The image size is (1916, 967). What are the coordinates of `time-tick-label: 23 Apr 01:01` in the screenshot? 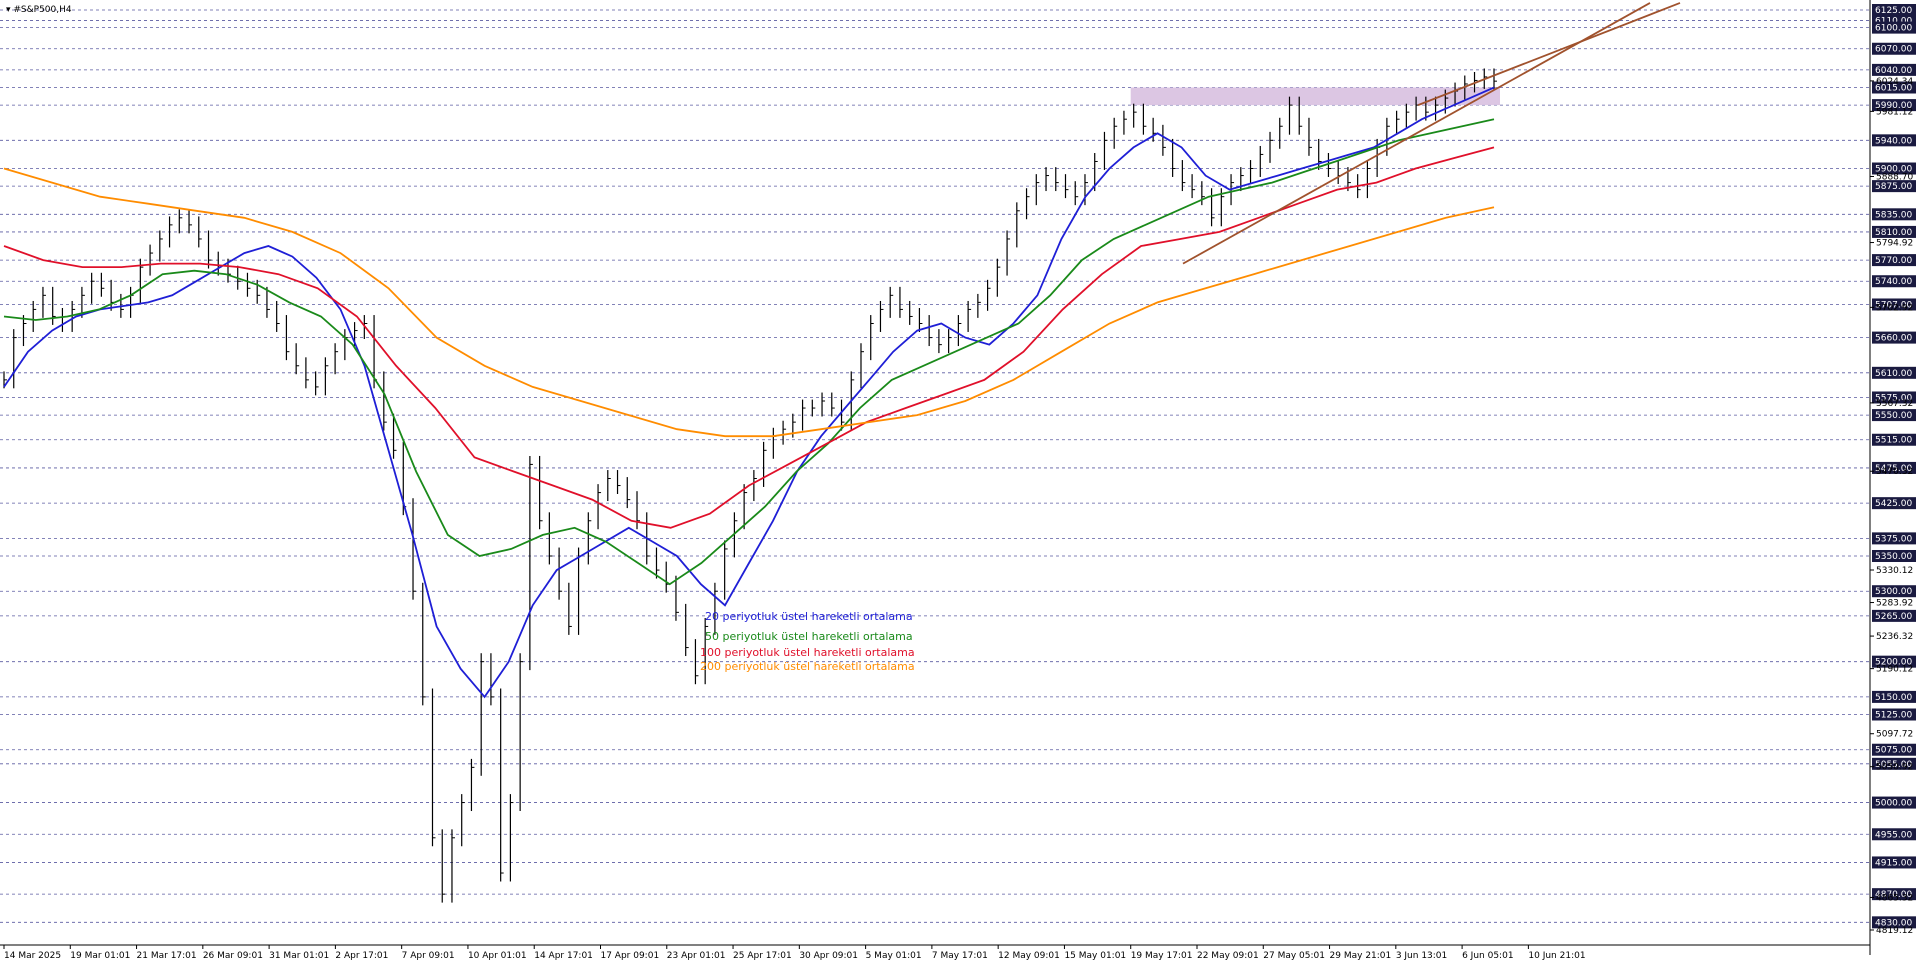 It's located at (696, 956).